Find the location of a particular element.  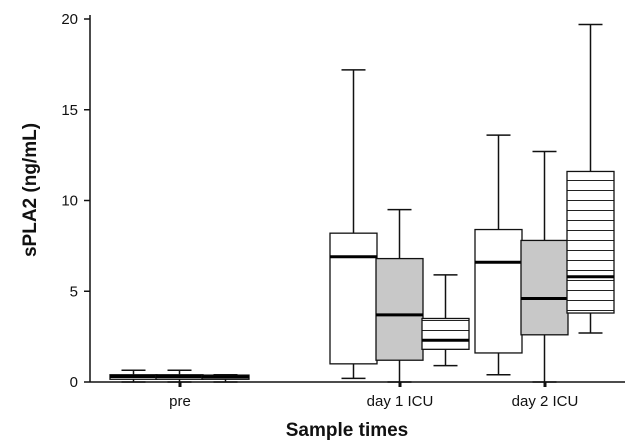

y-tick-label: 15 is located at coordinates (69, 110).